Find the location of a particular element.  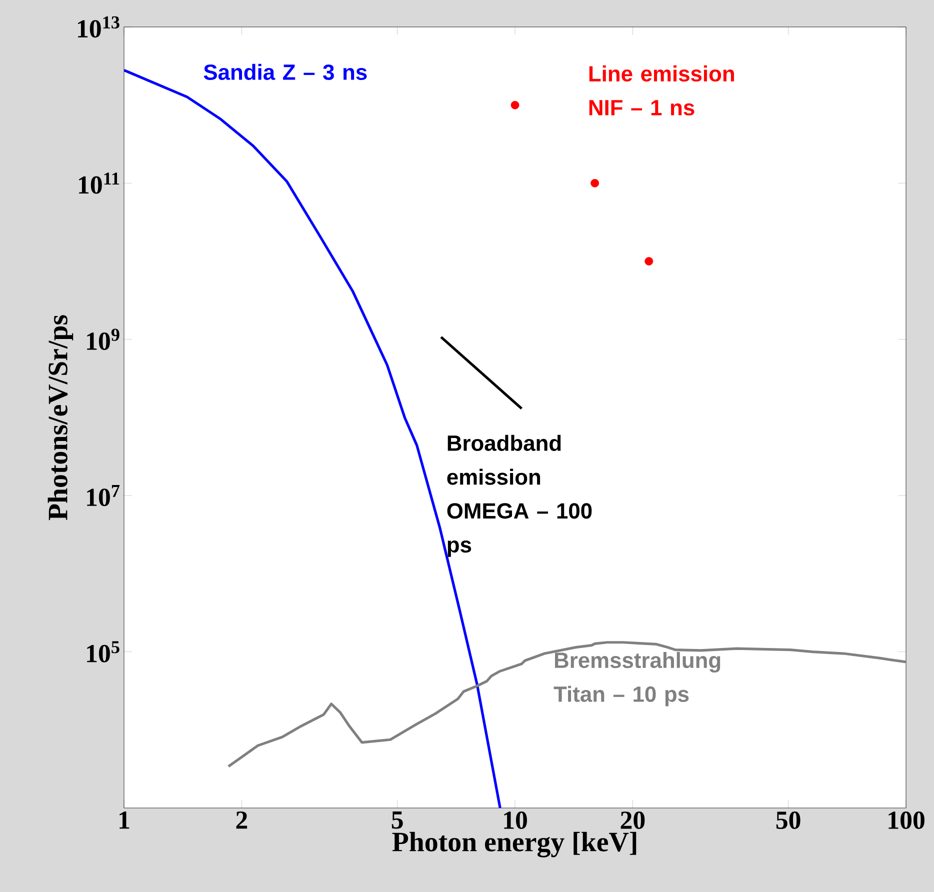

text: Broadband emission OMEGA – 100 ps is located at coordinates (519, 495).